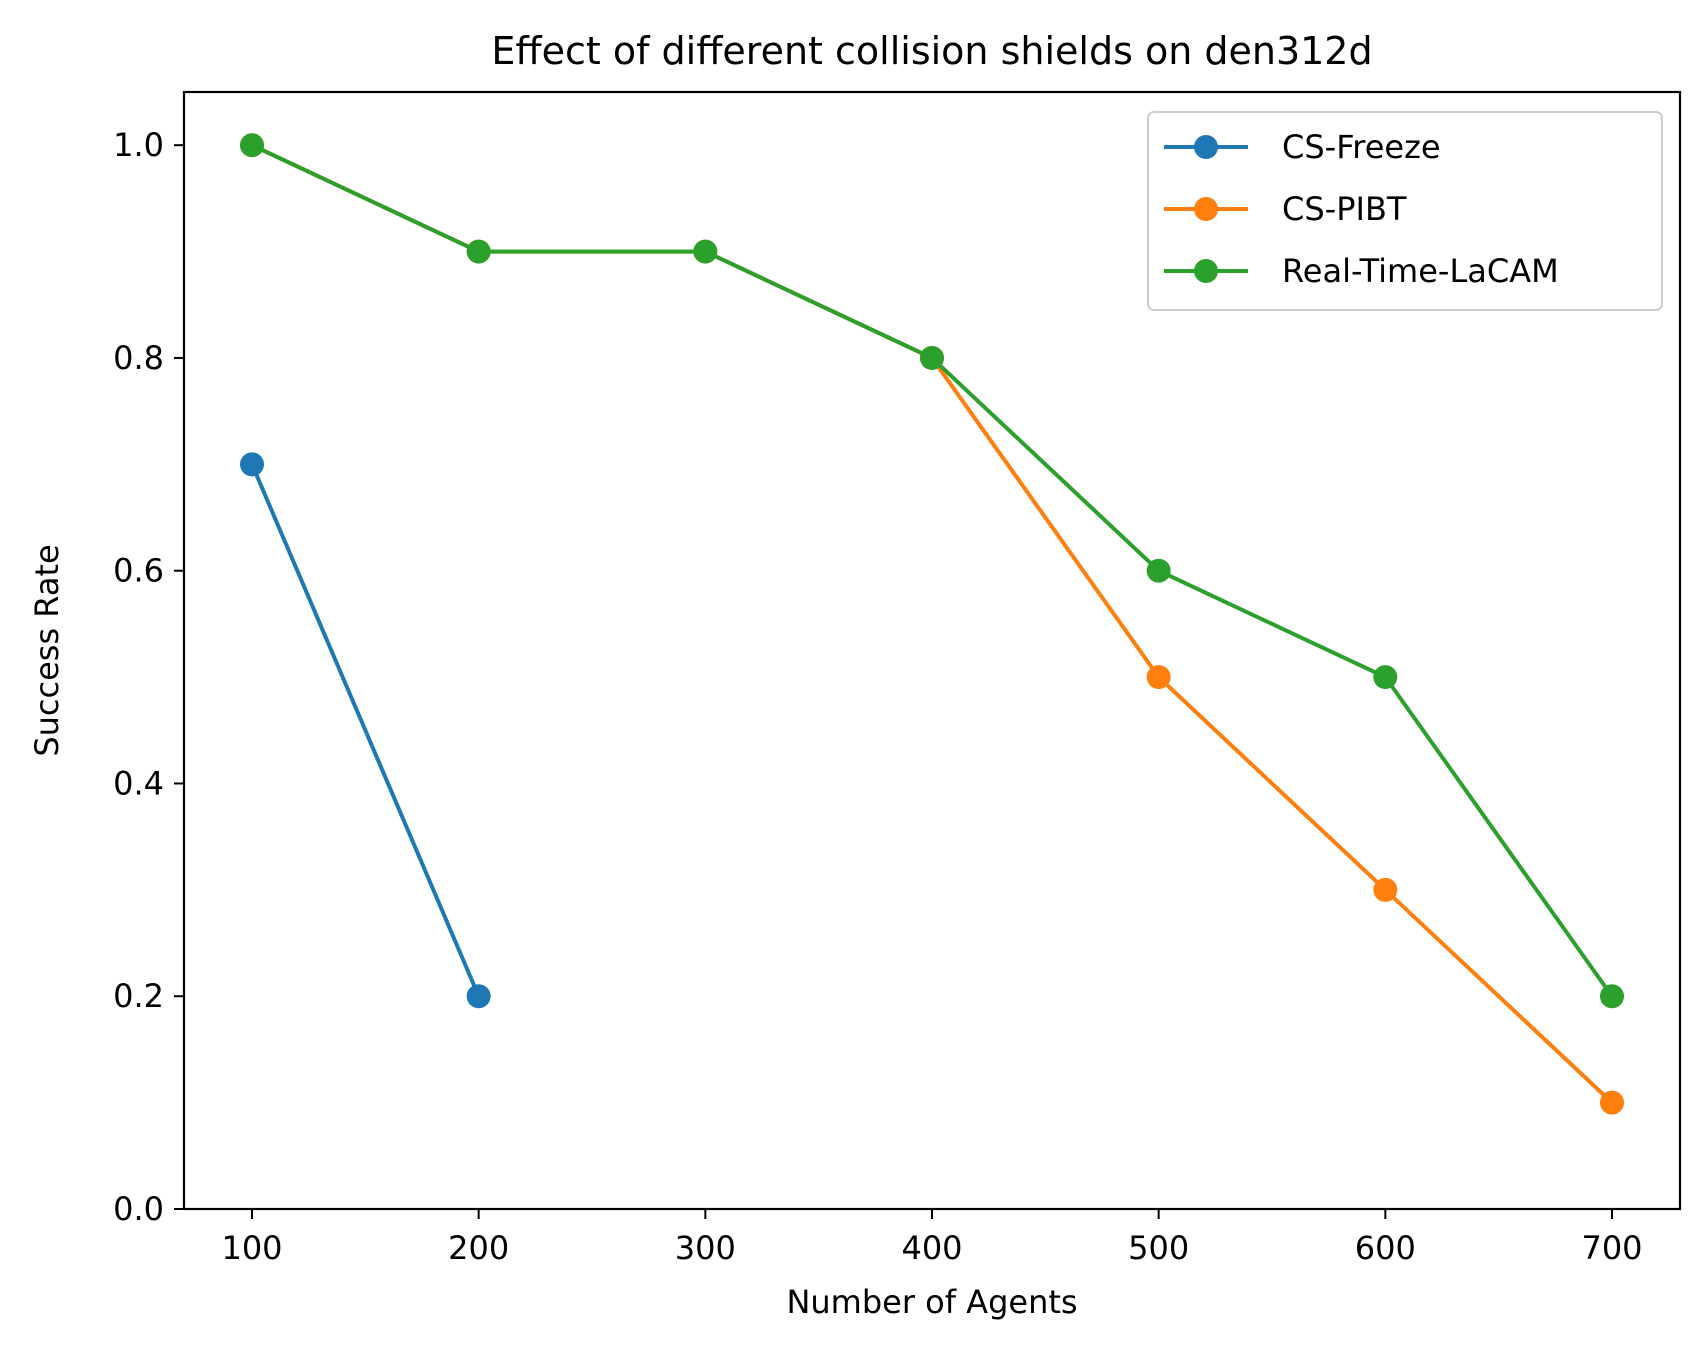  I want to click on y-tick-label: 0.6, so click(138, 571).